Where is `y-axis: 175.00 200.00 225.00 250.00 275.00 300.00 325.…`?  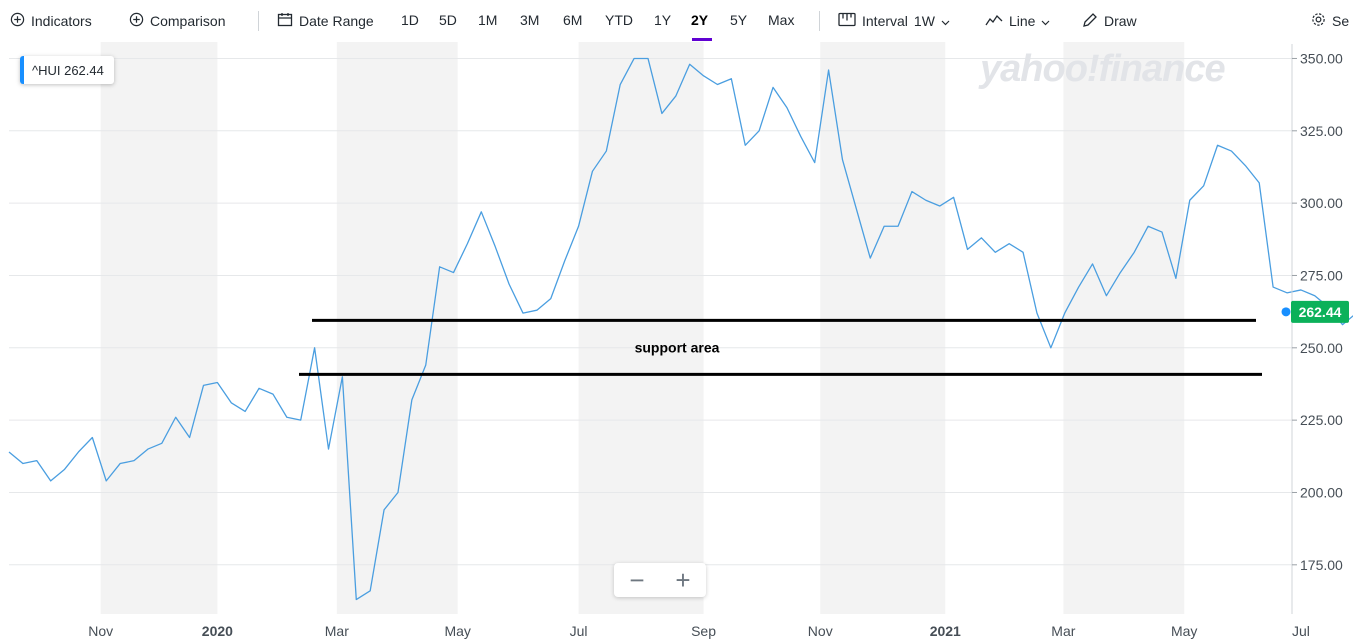 y-axis: 175.00 200.00 225.00 250.00 275.00 300.00 325.… is located at coordinates (1320, 329).